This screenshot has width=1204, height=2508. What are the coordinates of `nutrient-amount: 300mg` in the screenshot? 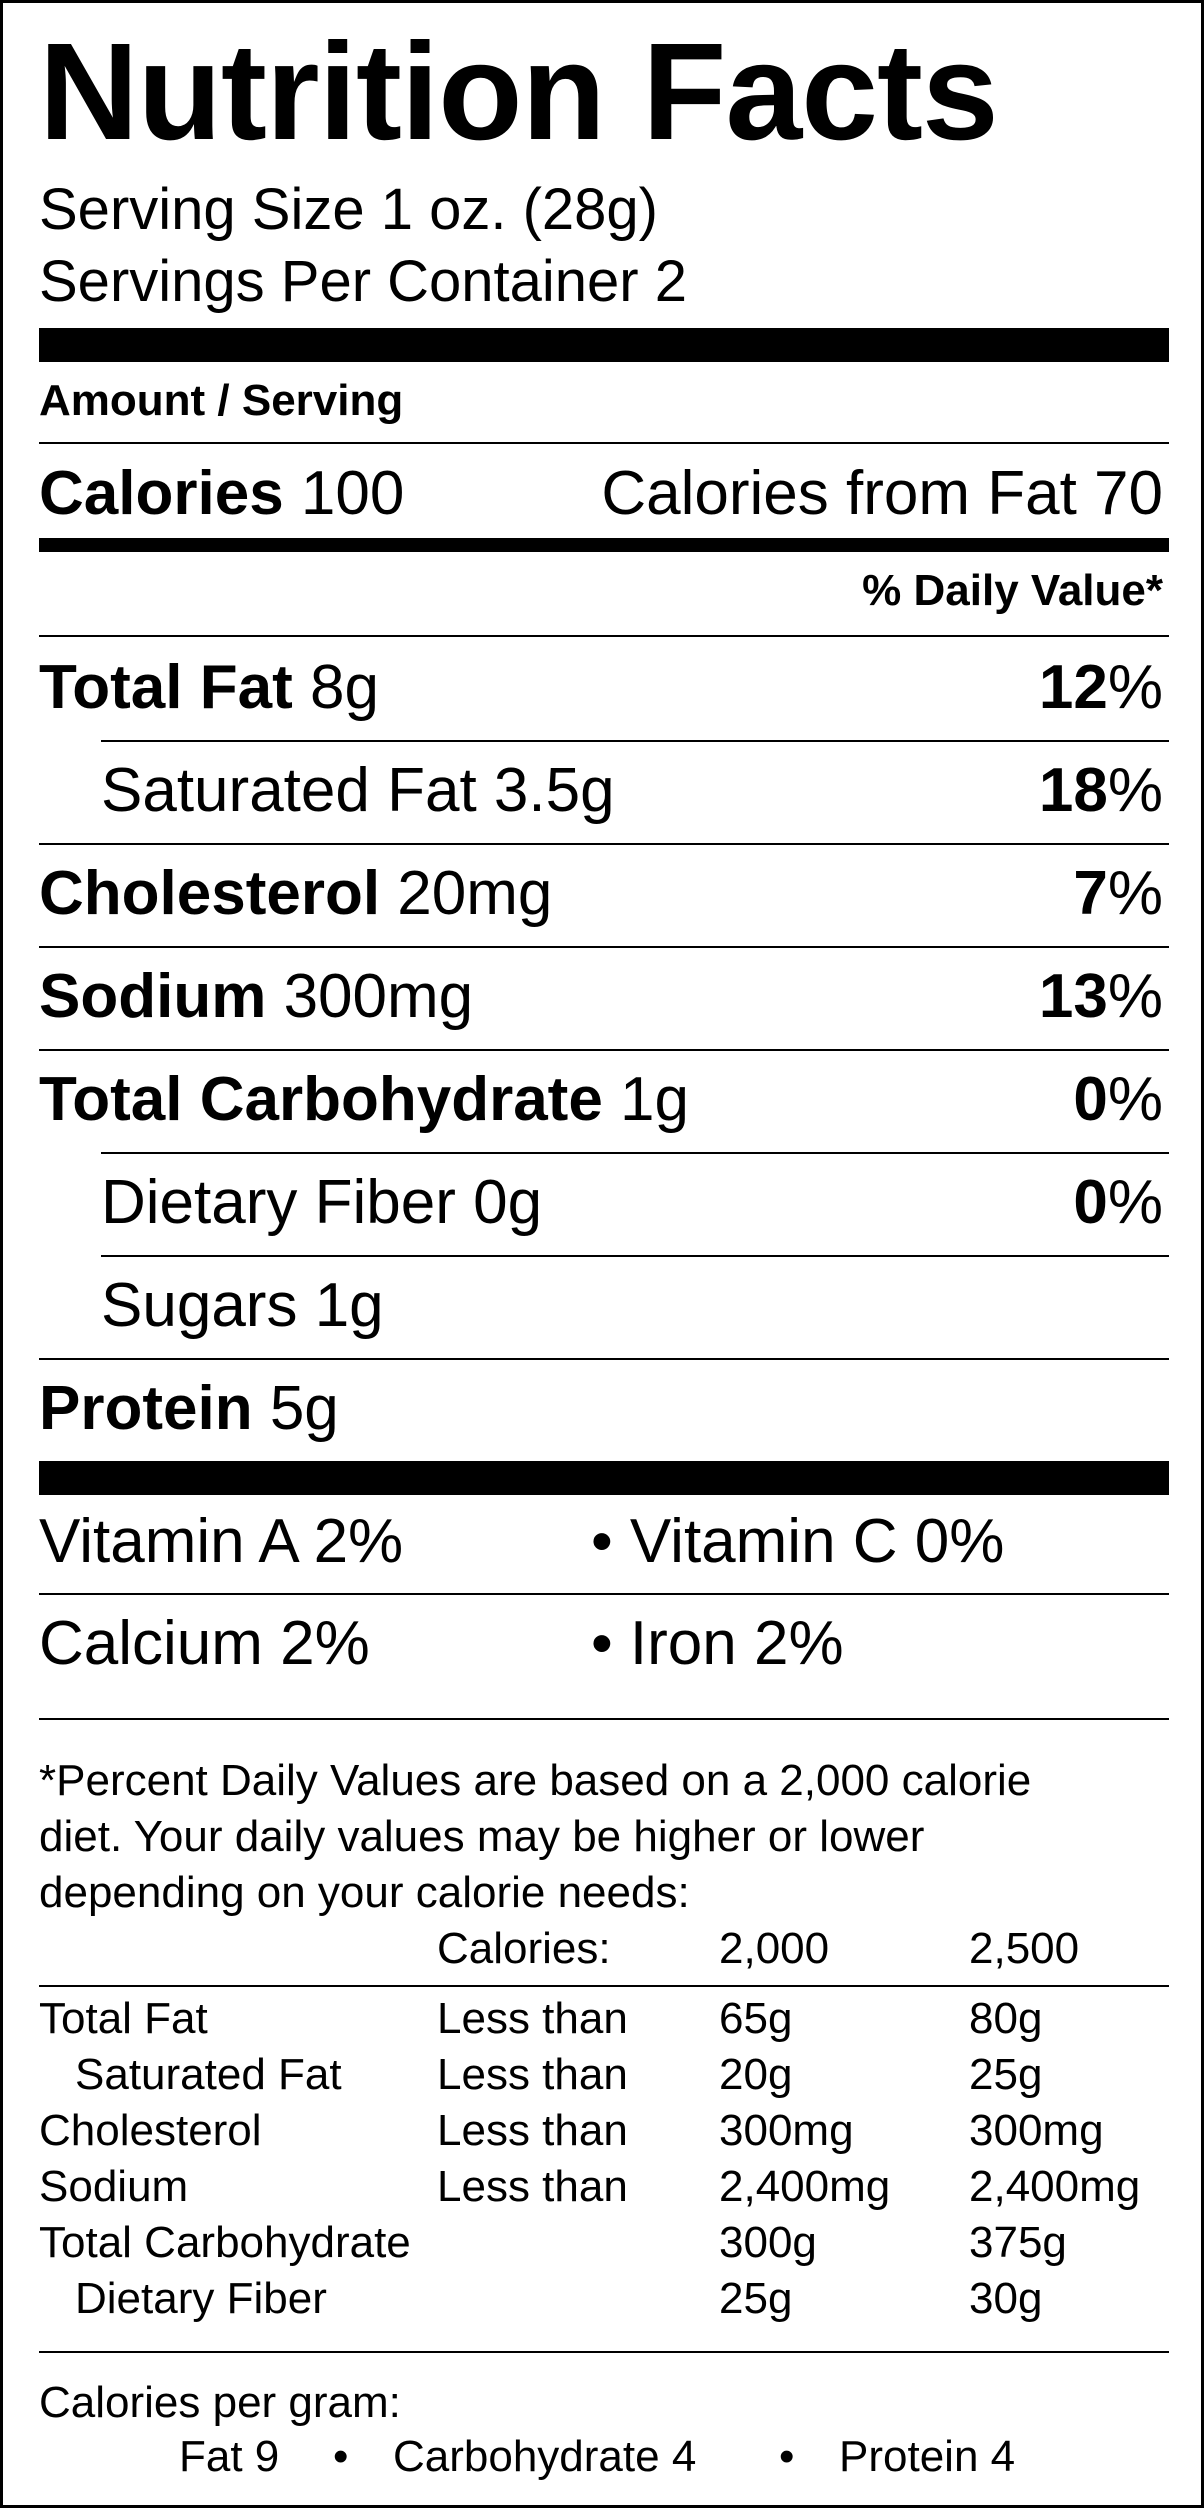 It's located at (378, 996).